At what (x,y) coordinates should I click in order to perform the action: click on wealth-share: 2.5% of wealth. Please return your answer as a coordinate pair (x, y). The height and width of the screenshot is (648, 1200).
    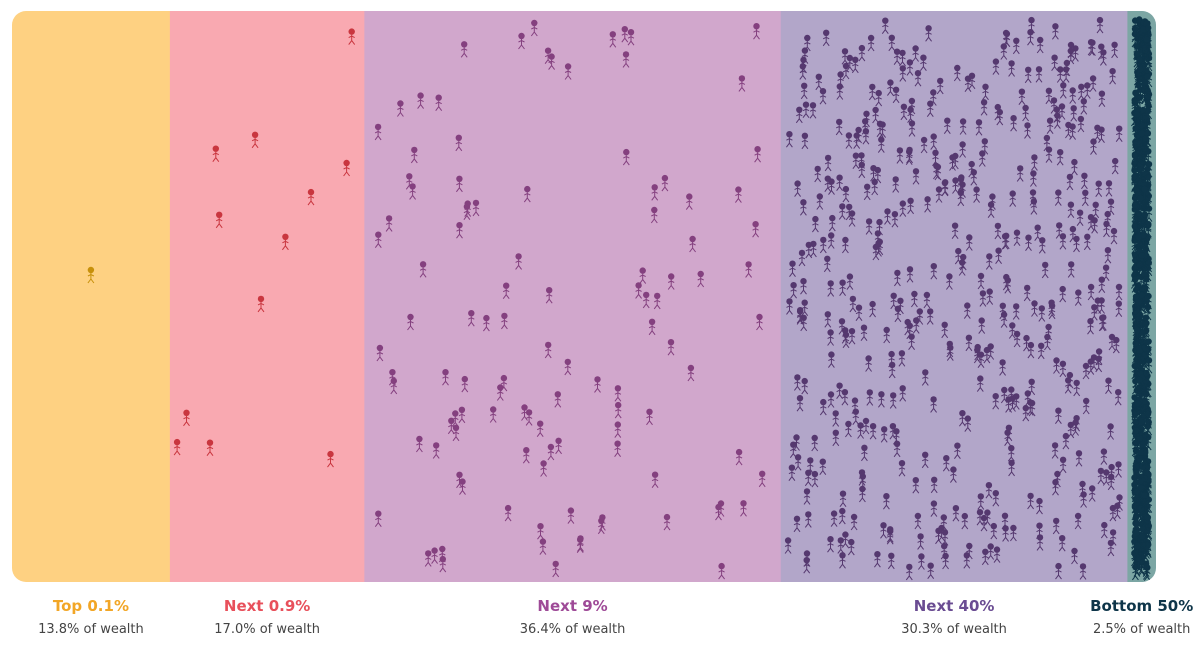
    Looking at the image, I should click on (1141, 629).